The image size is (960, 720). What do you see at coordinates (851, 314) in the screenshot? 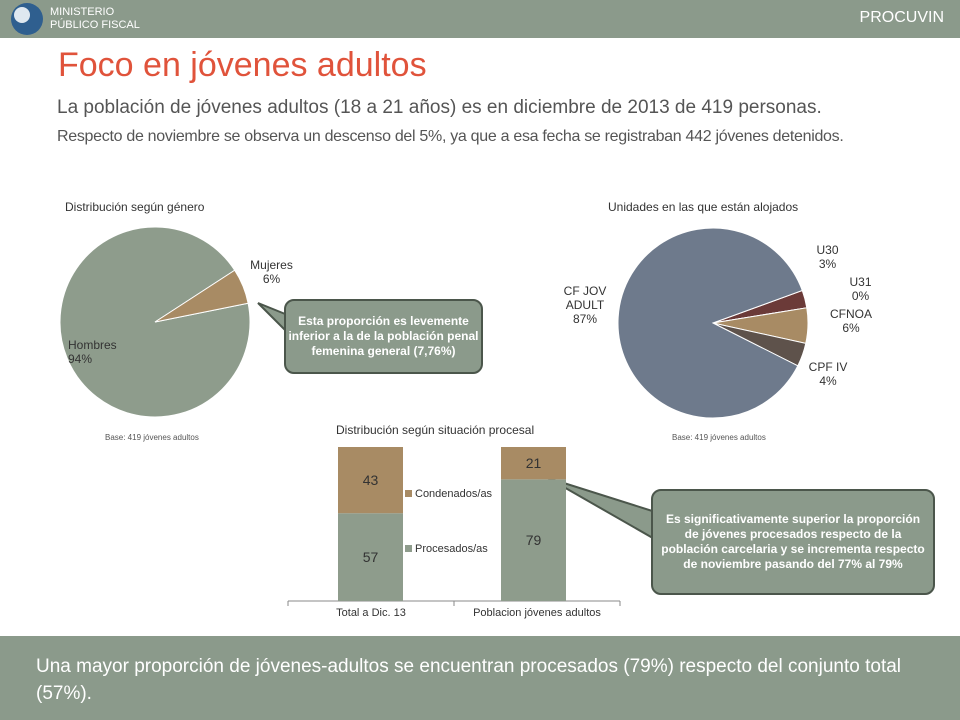
I see `category-label: CFNOA` at bounding box center [851, 314].